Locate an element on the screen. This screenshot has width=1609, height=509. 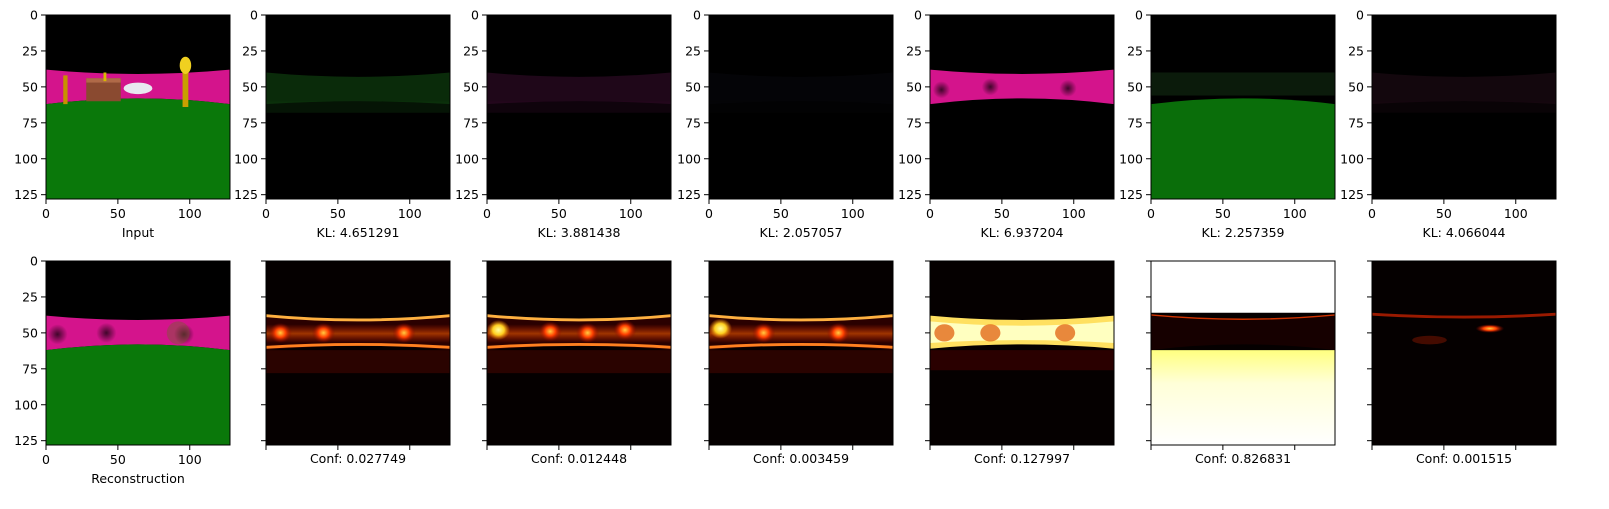
panel-caption: Input is located at coordinates (138, 232).